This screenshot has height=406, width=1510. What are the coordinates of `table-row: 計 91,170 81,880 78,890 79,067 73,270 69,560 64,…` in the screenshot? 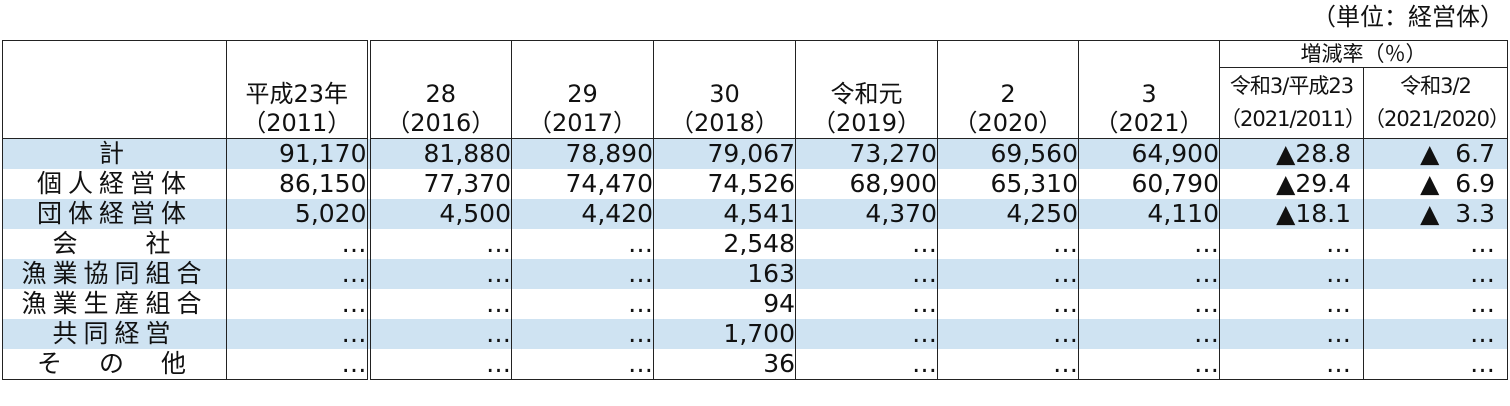 It's located at (755, 153).